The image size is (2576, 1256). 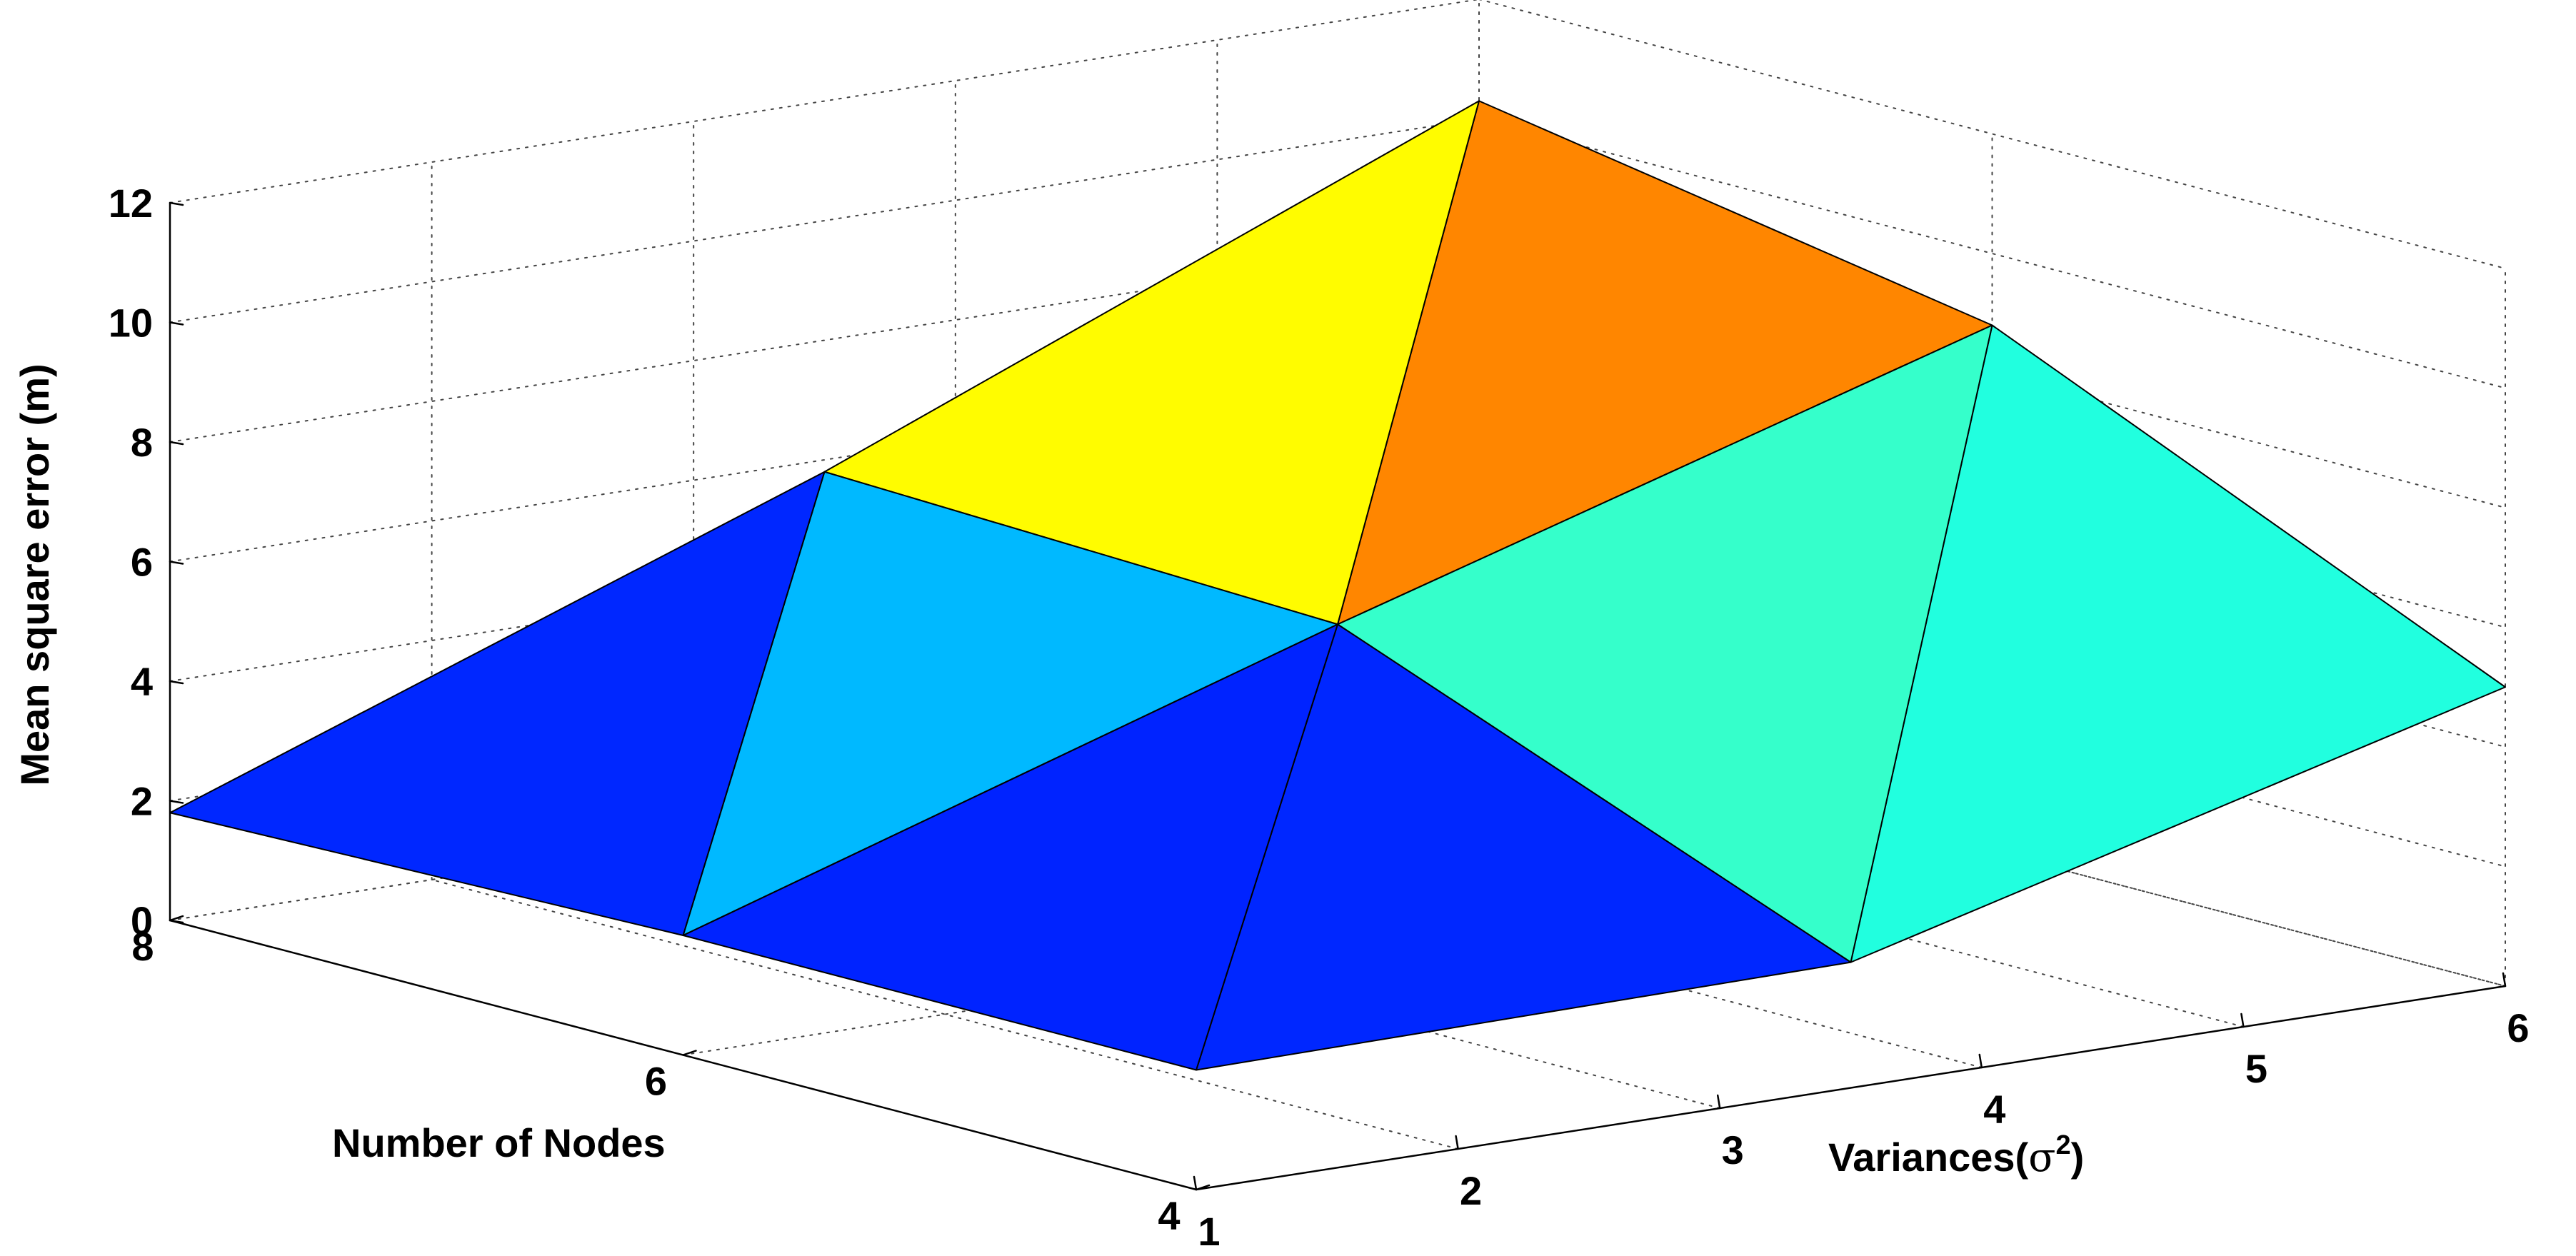 I want to click on x-axis-label-close: ), so click(x=2078, y=1157).